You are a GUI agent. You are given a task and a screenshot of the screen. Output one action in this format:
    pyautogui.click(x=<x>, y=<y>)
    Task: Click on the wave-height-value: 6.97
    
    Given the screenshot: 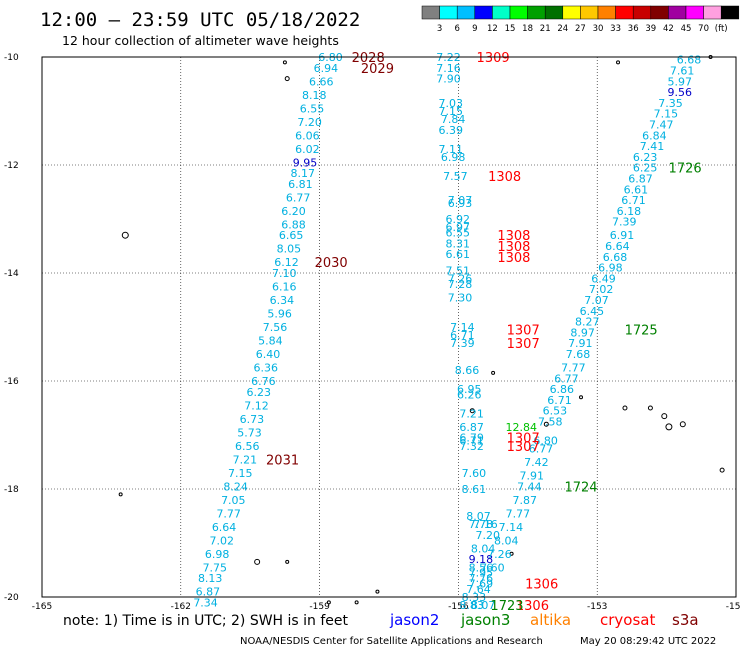 What is the action you would take?
    pyautogui.click(x=457, y=227)
    